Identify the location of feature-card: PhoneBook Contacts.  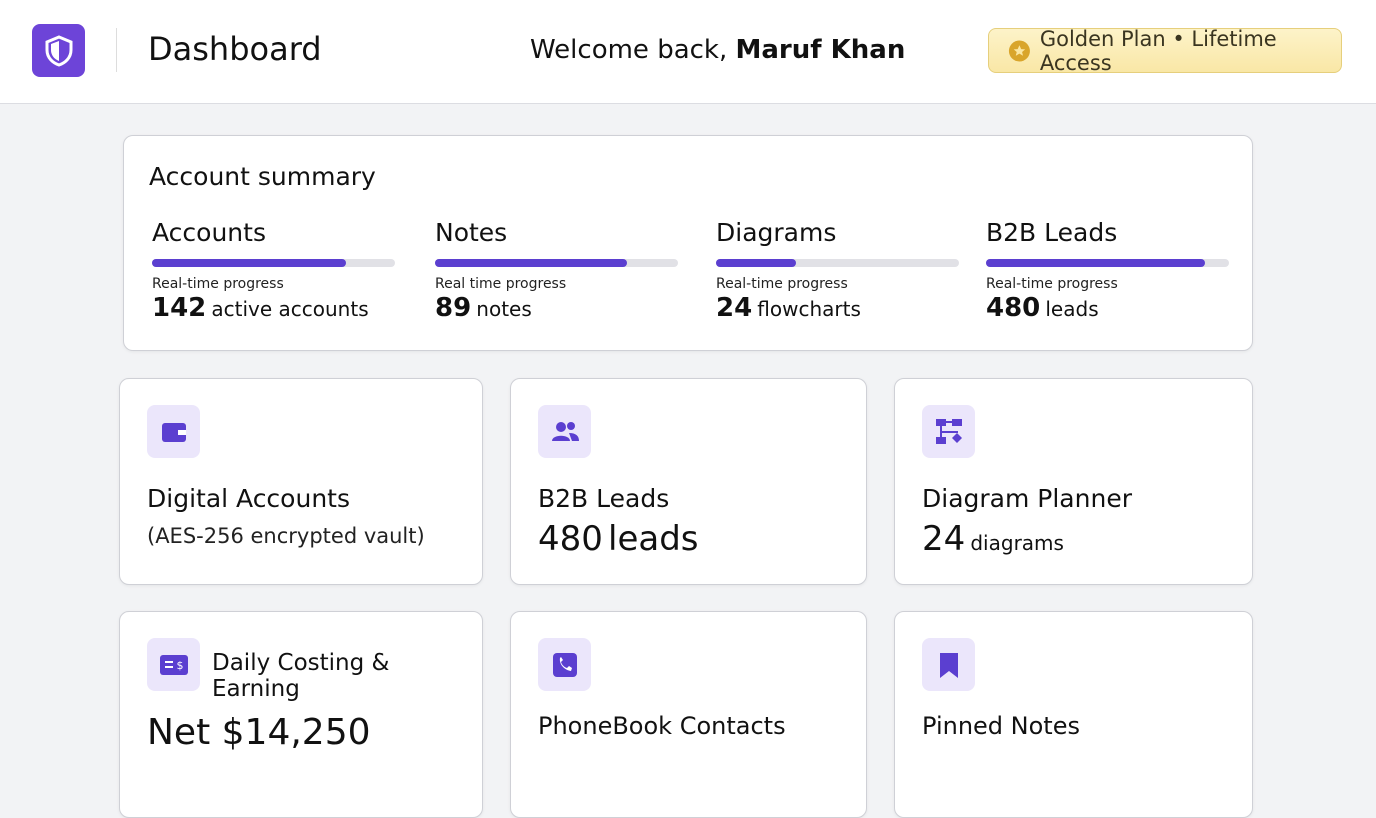
(688, 714).